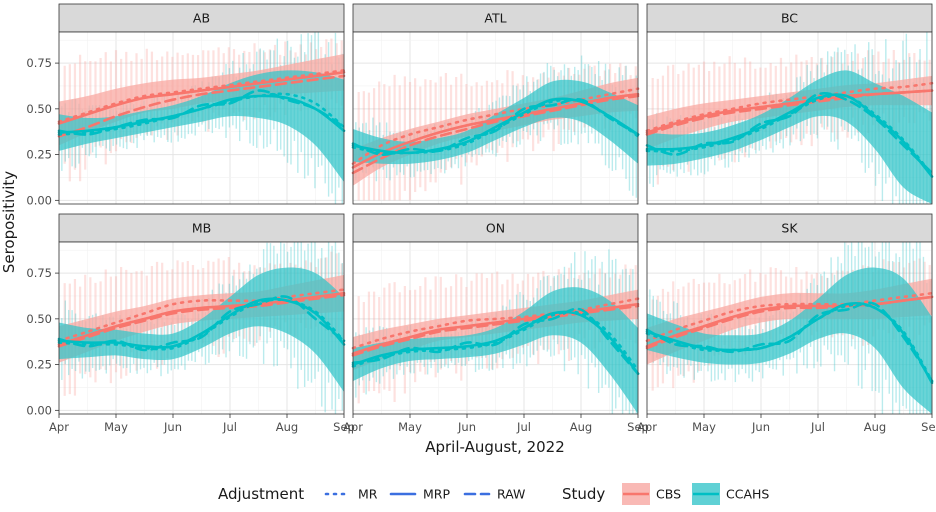 The image size is (936, 512). I want to click on facet-strip-label: MB, so click(201, 228).